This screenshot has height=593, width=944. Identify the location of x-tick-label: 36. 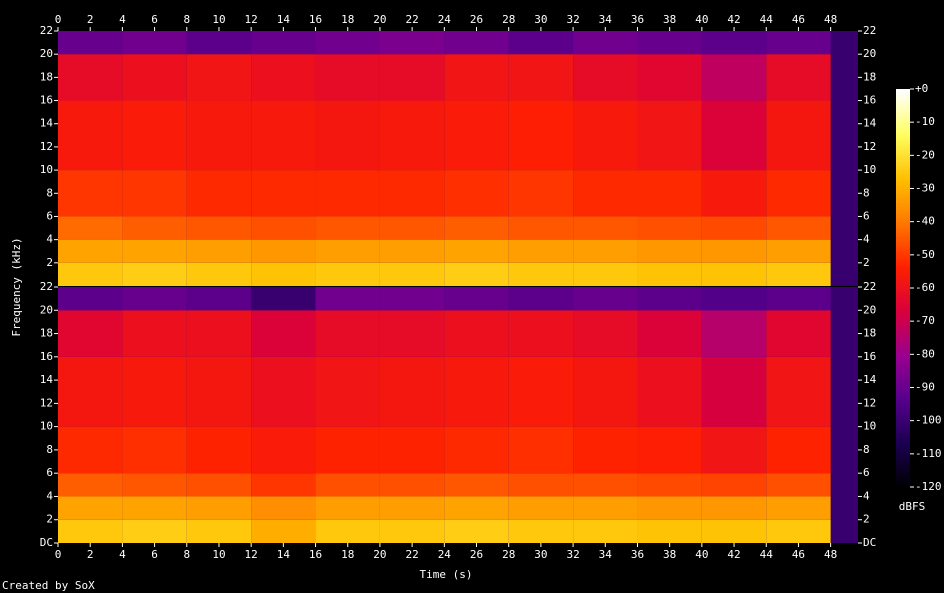
(637, 554).